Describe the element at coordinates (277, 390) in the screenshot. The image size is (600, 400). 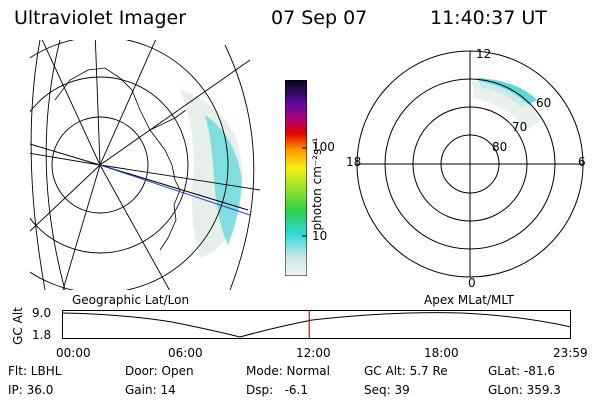
I see `status-dsp: Dsp: -6.1` at that location.